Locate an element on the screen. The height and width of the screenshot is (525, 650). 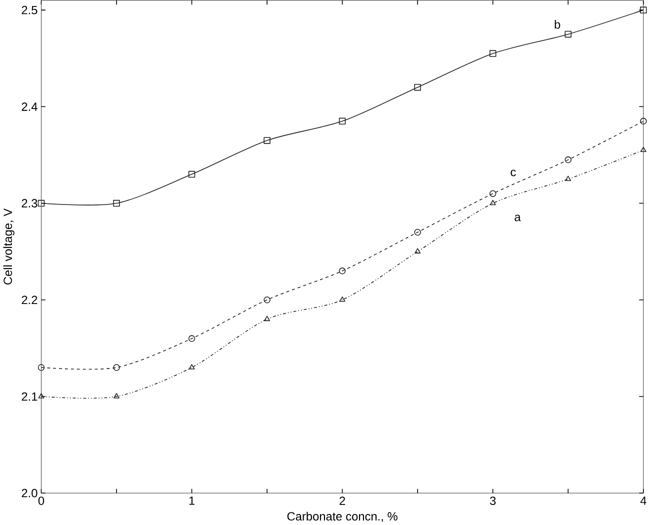
x-tick-label: 3 is located at coordinates (493, 500).